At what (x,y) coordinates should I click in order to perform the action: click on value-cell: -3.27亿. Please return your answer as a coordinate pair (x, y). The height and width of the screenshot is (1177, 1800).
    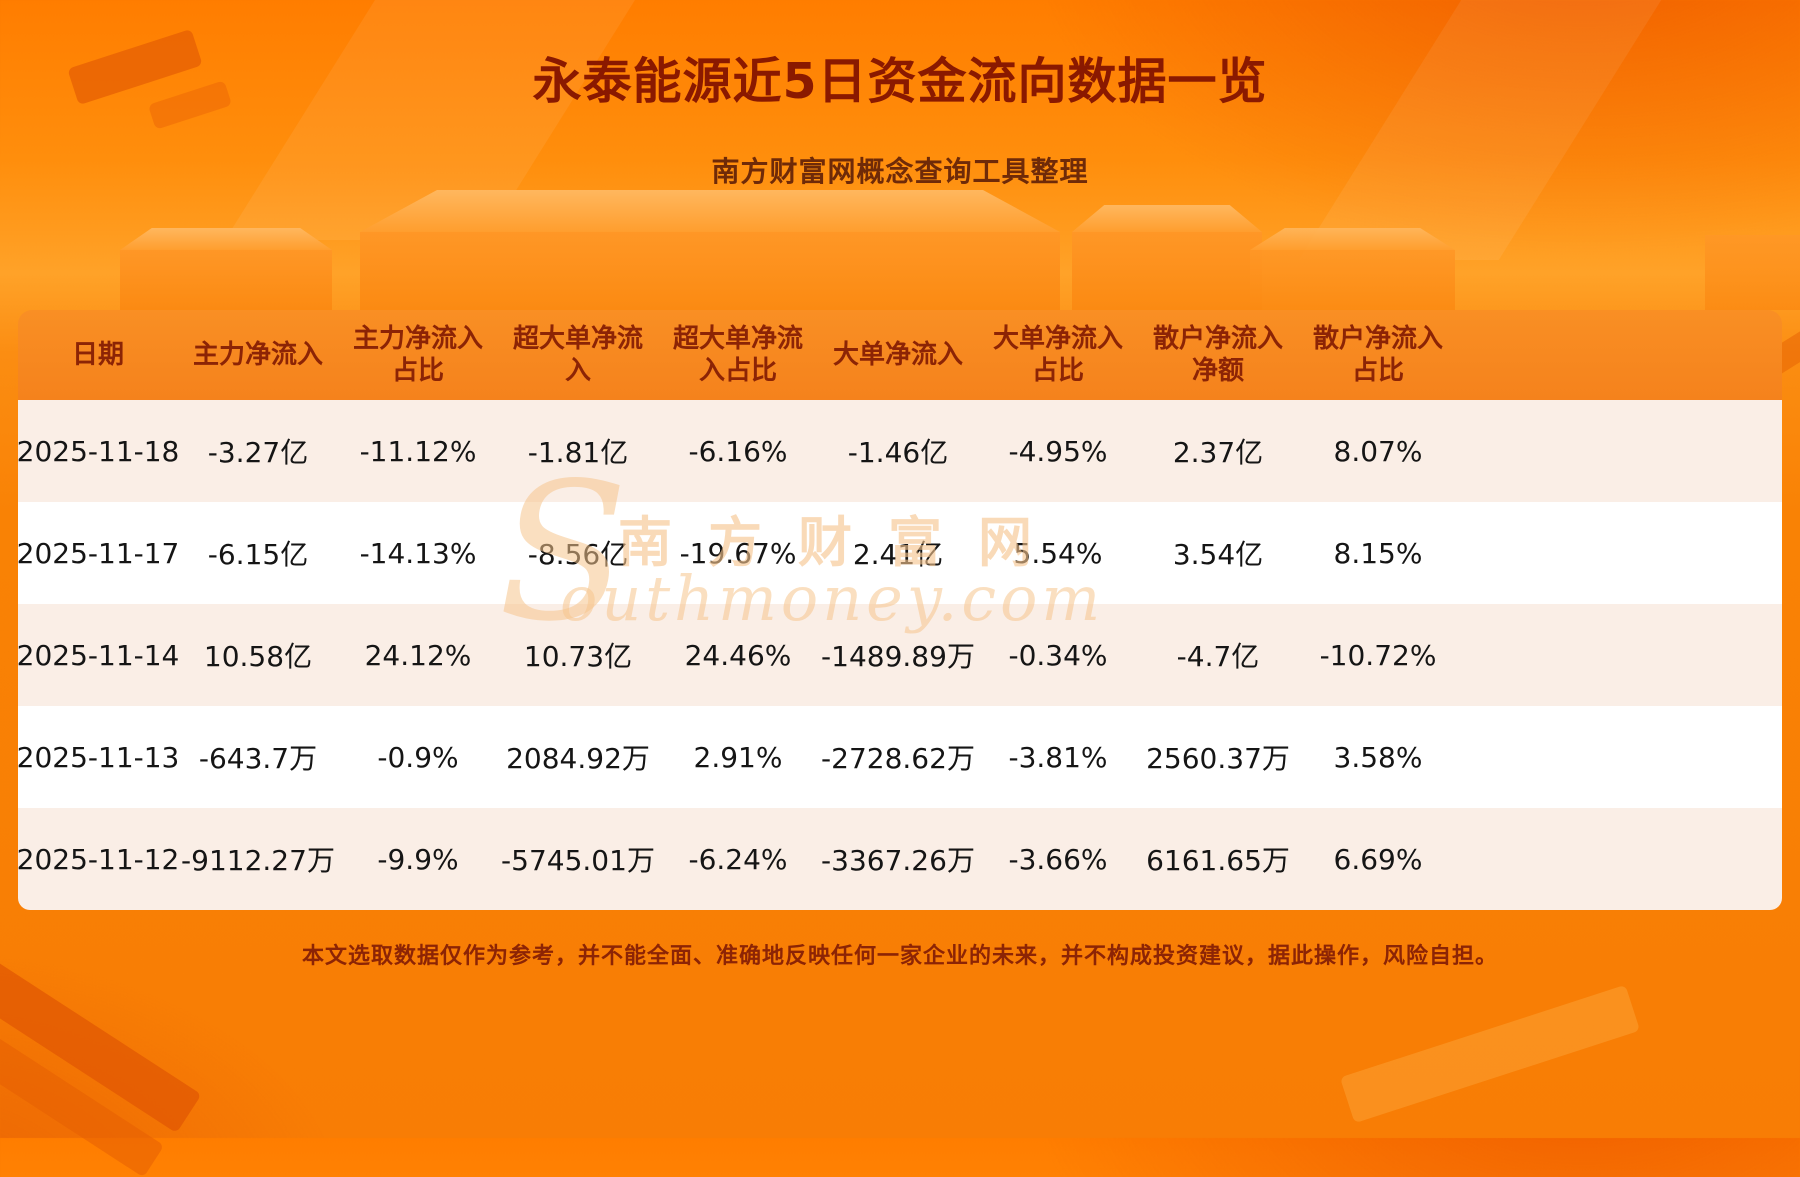
    Looking at the image, I should click on (258, 452).